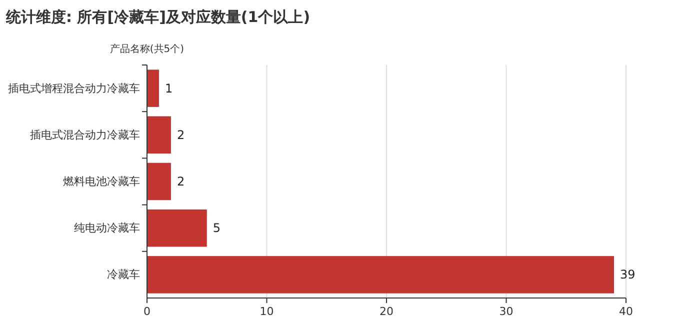 The width and height of the screenshot is (700, 323). What do you see at coordinates (101, 181) in the screenshot?
I see `y-tick-label: 燃料电池冷藏车` at bounding box center [101, 181].